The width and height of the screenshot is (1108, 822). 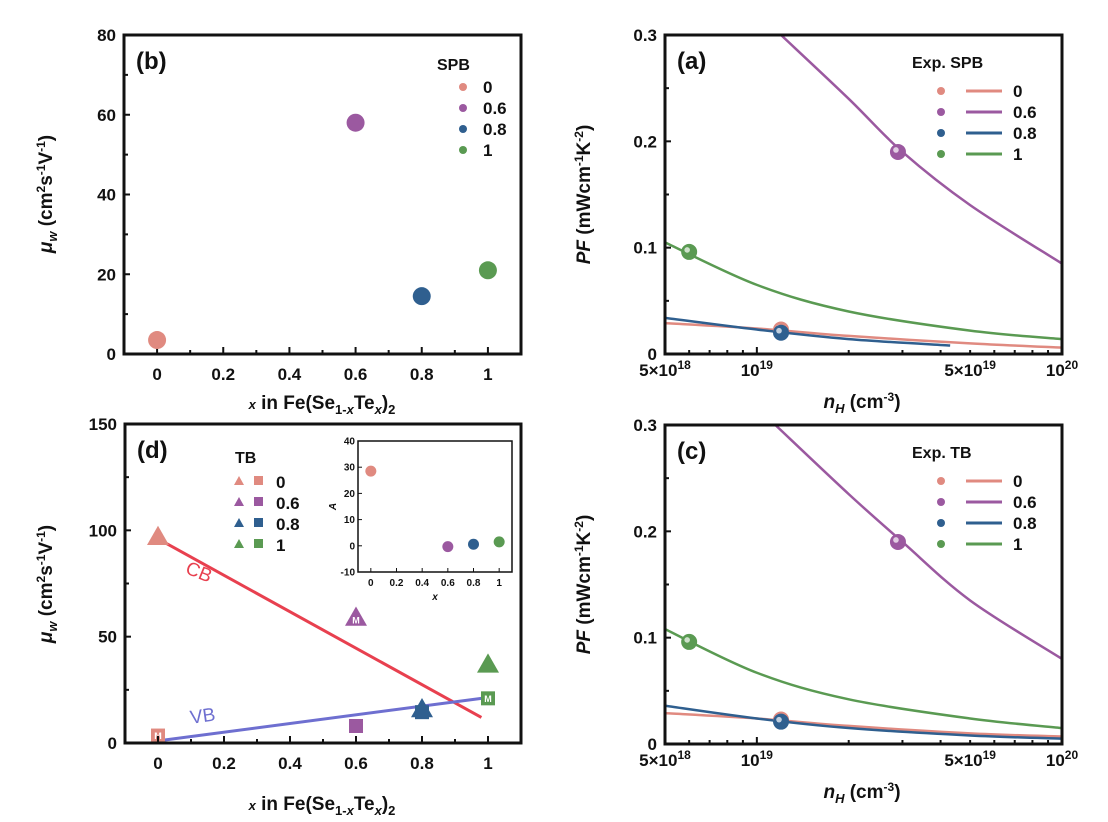 I want to click on legend-title: Exp. TB, so click(x=942, y=453).